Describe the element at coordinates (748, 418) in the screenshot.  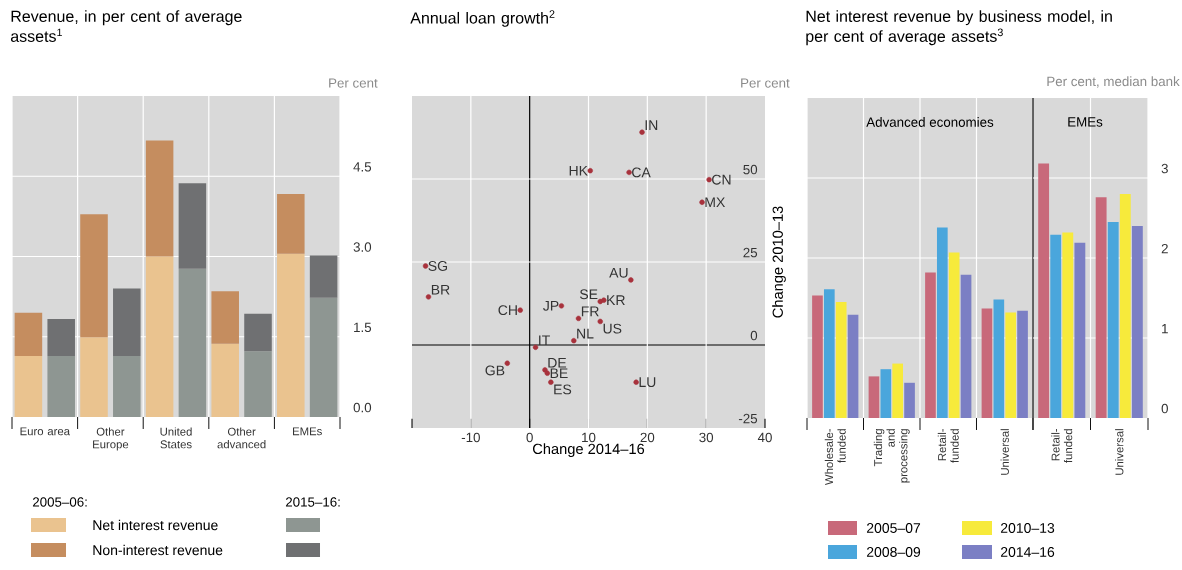
I see `y-tick-label: -25` at that location.